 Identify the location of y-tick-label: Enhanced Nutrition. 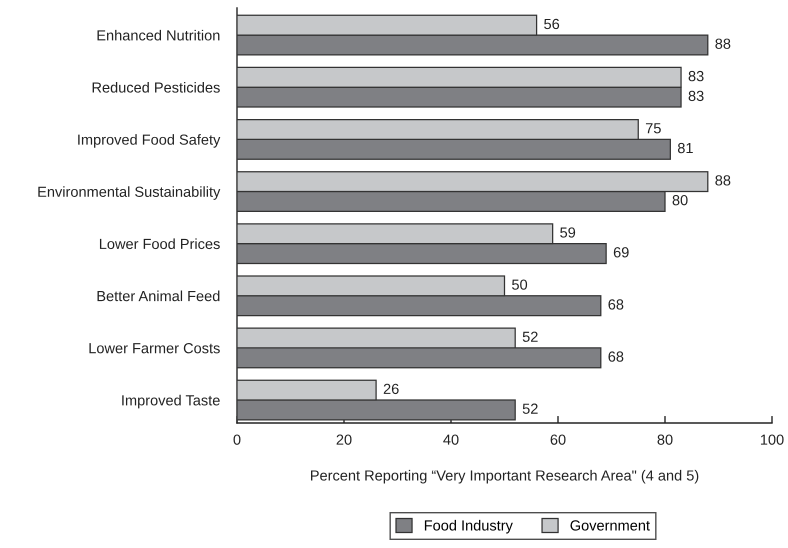
(159, 35).